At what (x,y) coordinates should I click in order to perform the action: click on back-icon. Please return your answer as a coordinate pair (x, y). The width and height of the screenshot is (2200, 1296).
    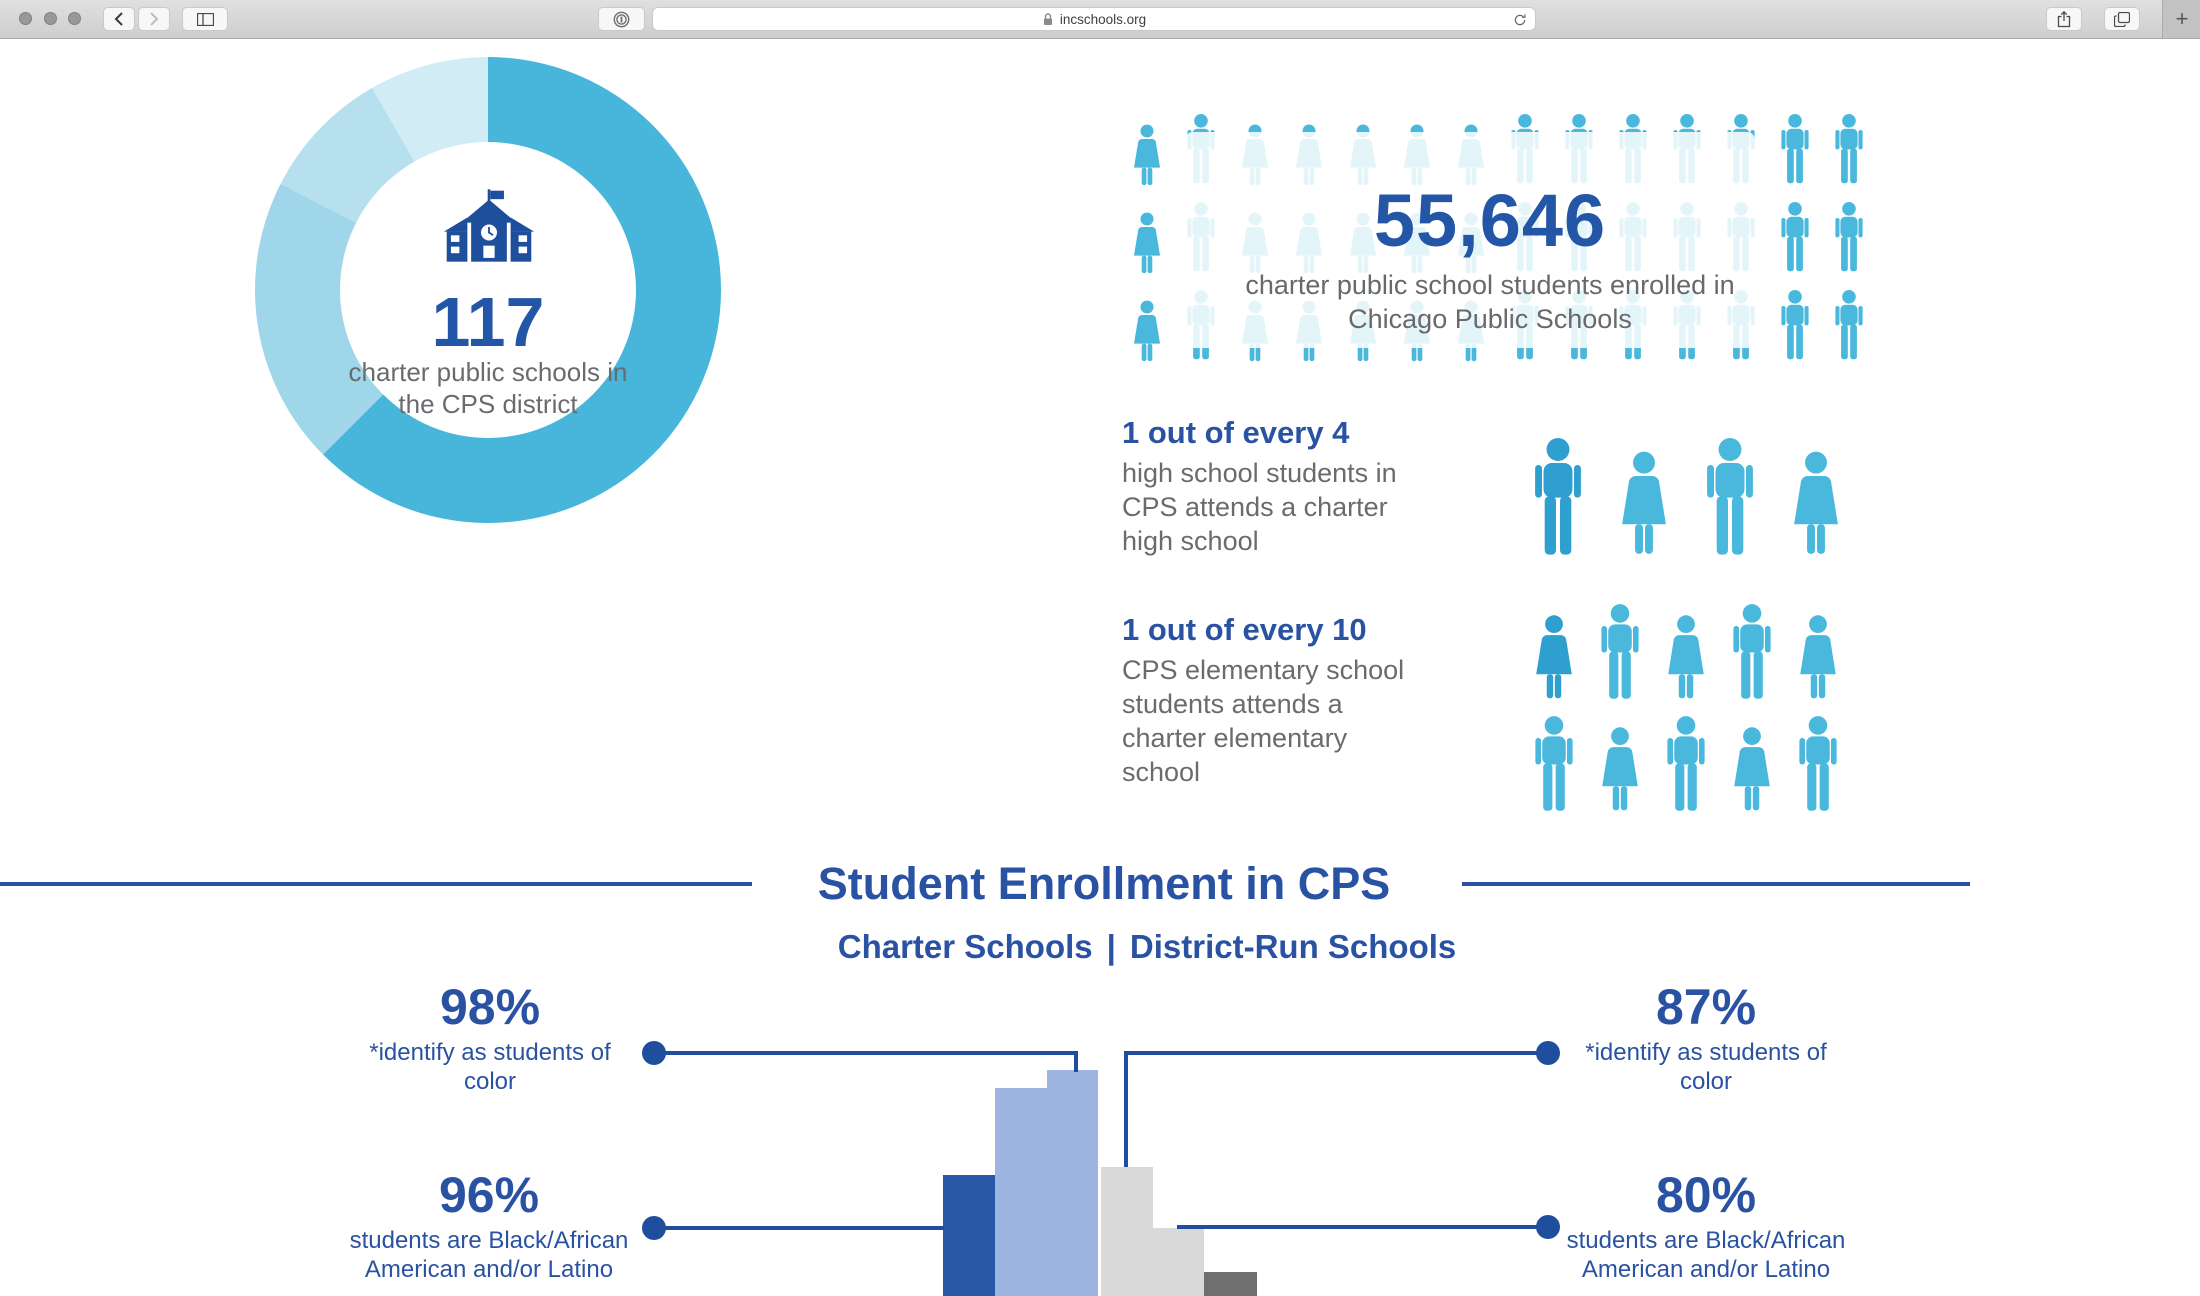
    Looking at the image, I should click on (119, 19).